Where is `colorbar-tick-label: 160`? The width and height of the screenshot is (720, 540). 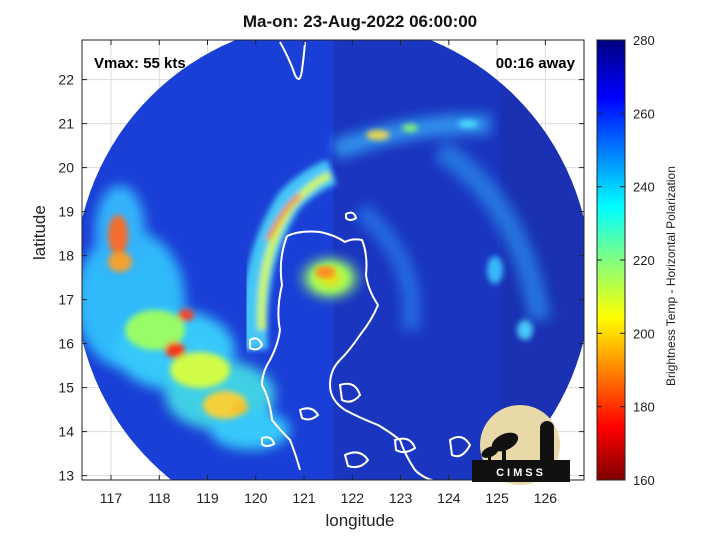
colorbar-tick-label: 160 is located at coordinates (644, 480).